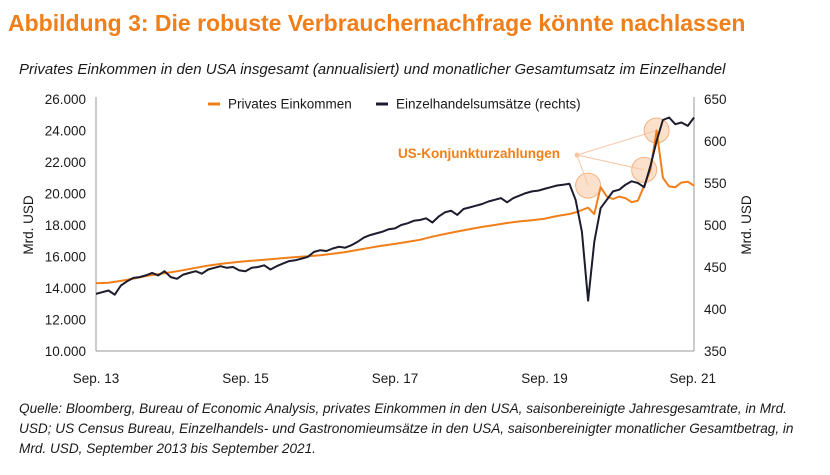  What do you see at coordinates (290, 104) in the screenshot?
I see `legend-item-income-label: Privates Einkommen` at bounding box center [290, 104].